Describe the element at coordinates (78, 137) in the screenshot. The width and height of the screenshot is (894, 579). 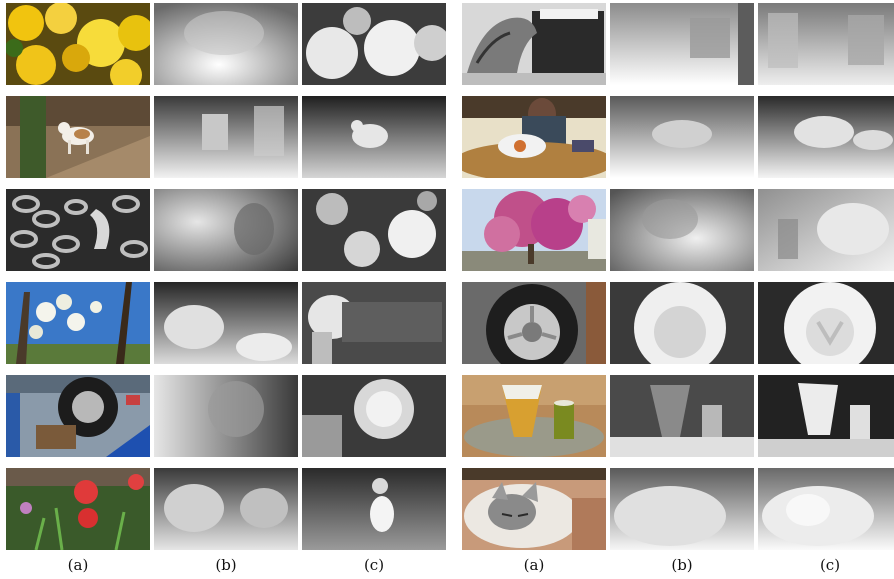
I see `input-image-dog-on-path` at that location.